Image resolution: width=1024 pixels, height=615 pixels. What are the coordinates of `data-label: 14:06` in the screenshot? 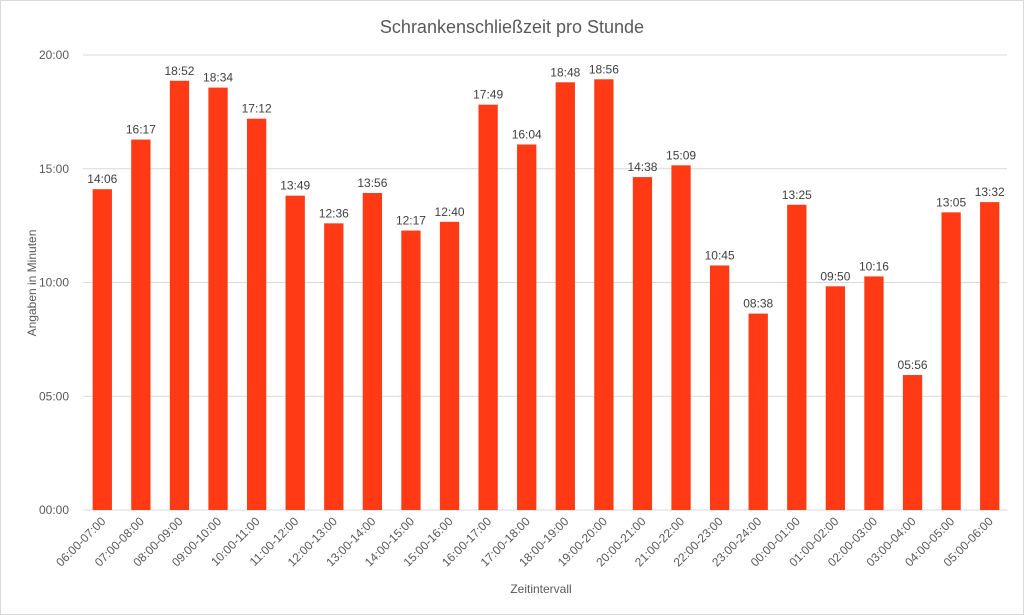 It's located at (102, 179).